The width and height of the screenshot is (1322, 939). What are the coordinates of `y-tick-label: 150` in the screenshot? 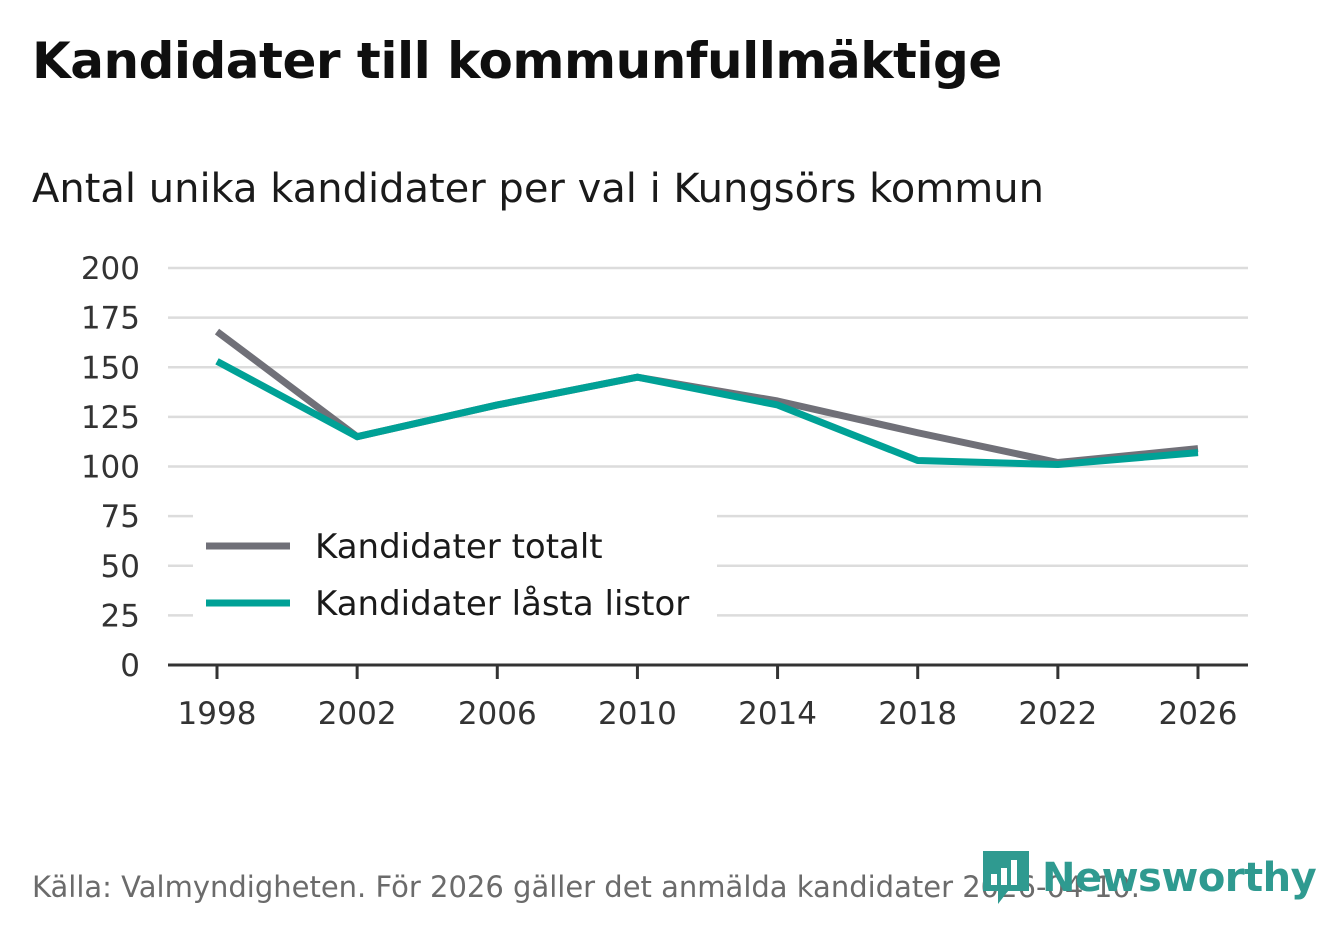 It's located at (110, 368).